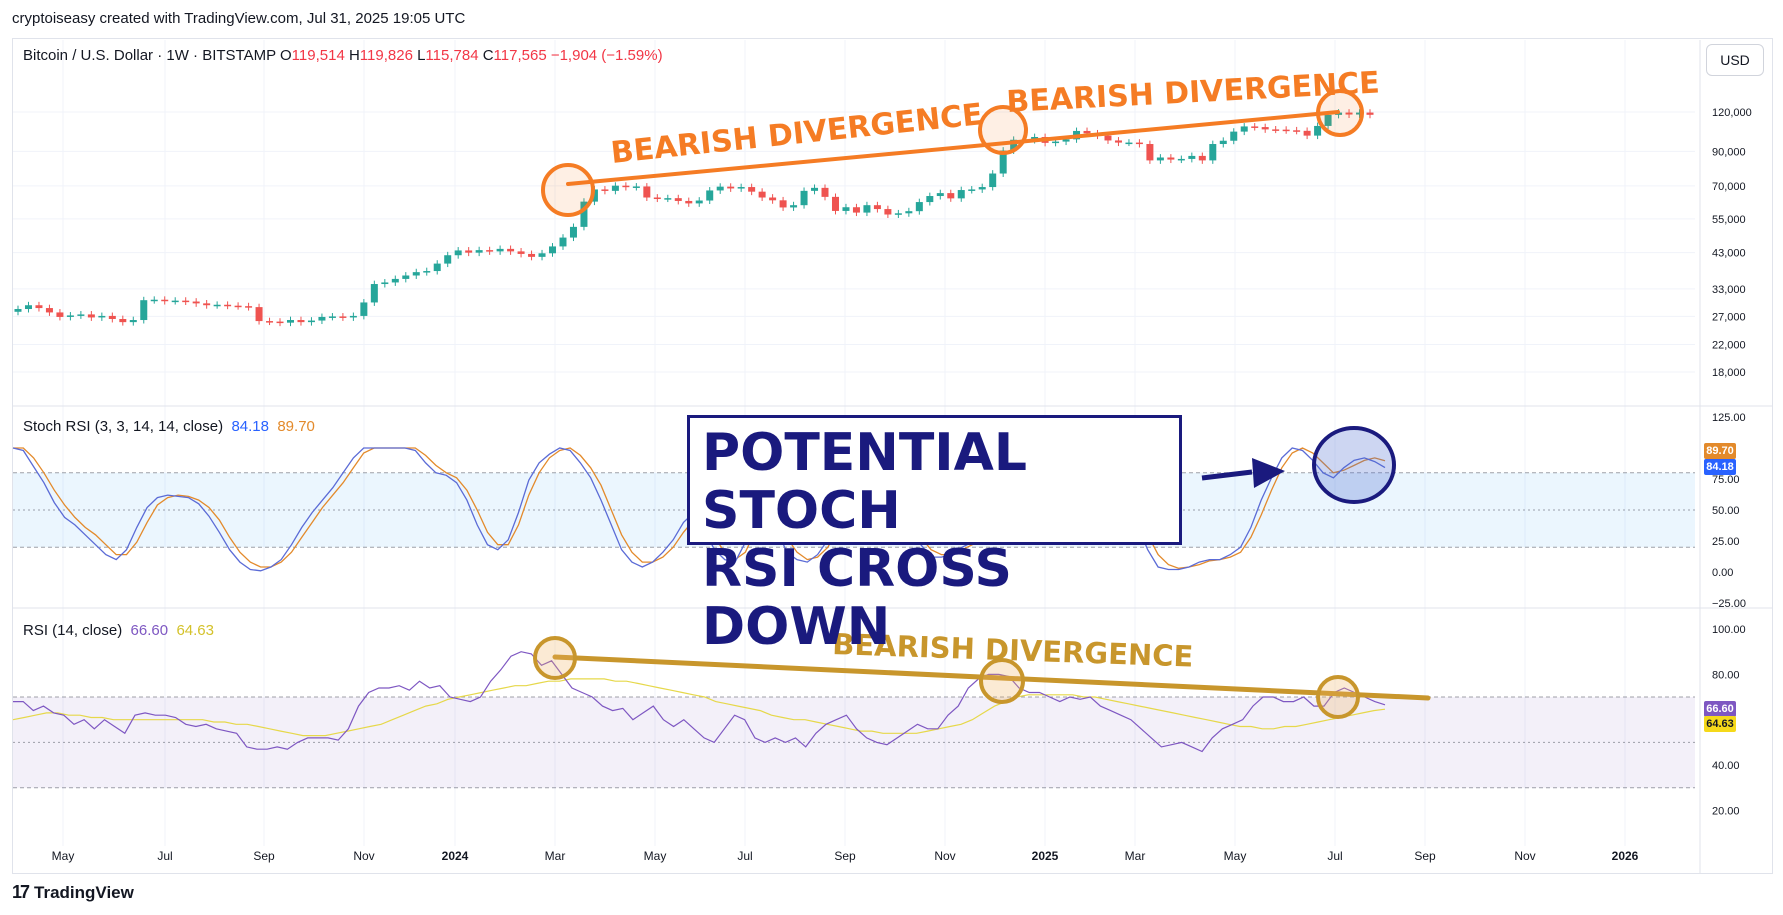 The width and height of the screenshot is (1783, 915). Describe the element at coordinates (1729, 254) in the screenshot. I see `price-tick-label: 43,000` at that location.